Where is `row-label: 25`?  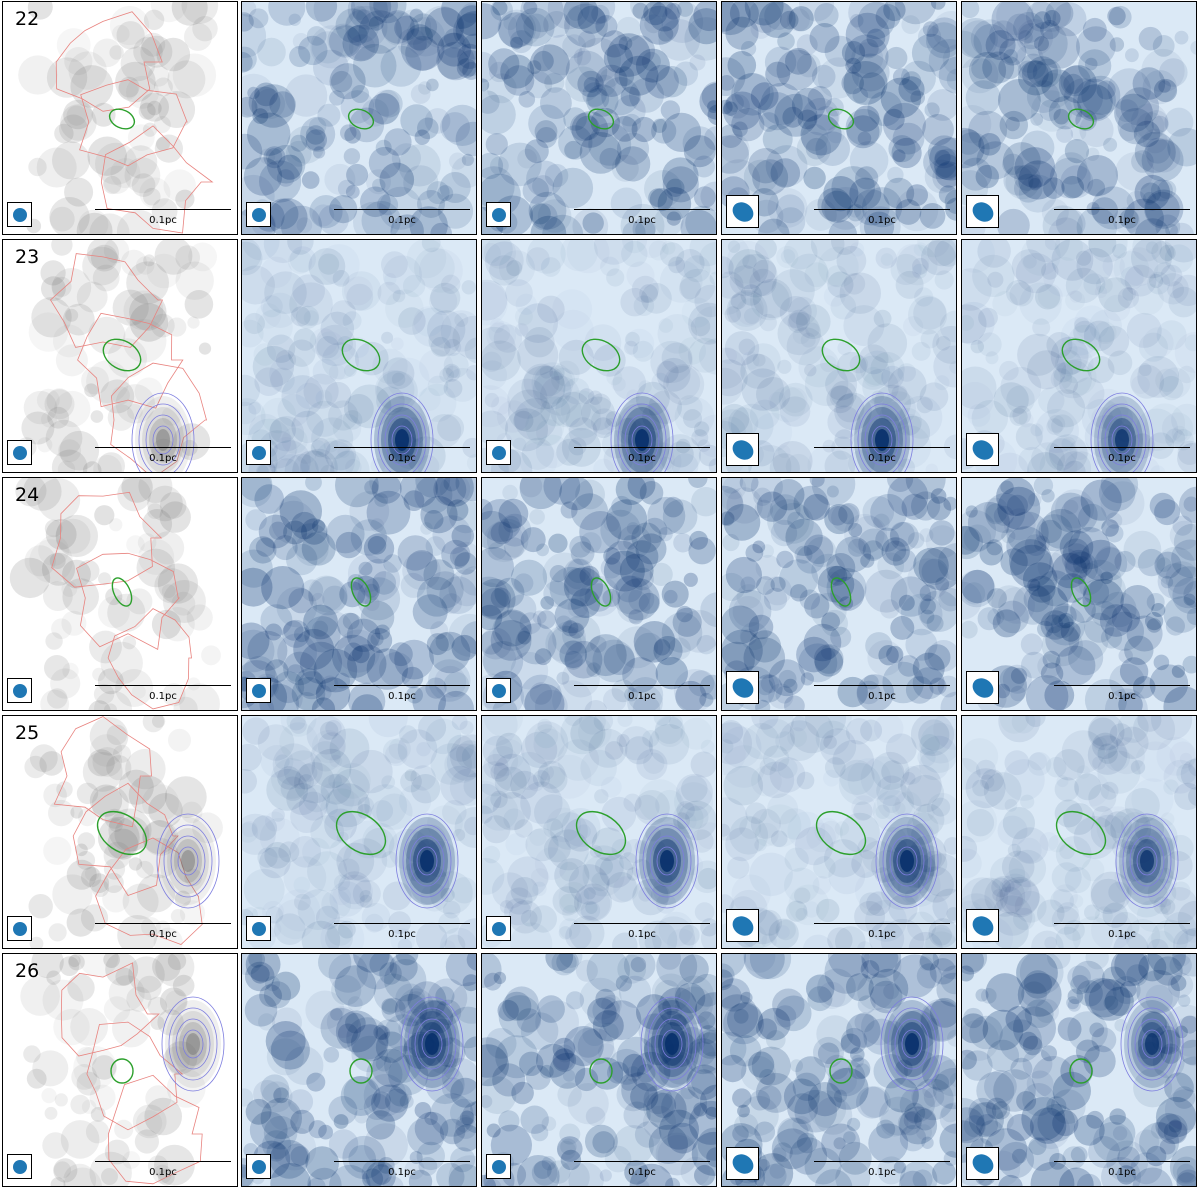 row-label: 25 is located at coordinates (27, 733).